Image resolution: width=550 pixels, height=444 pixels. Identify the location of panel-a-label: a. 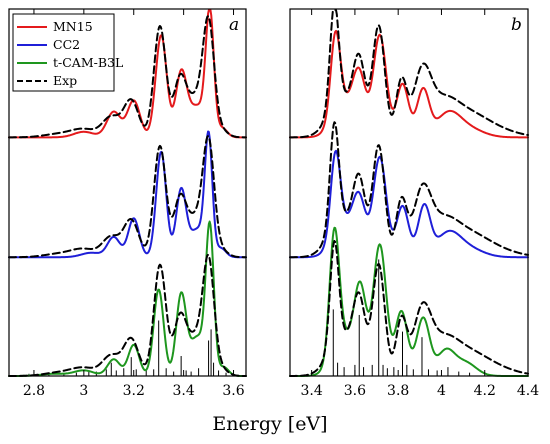
(234, 25).